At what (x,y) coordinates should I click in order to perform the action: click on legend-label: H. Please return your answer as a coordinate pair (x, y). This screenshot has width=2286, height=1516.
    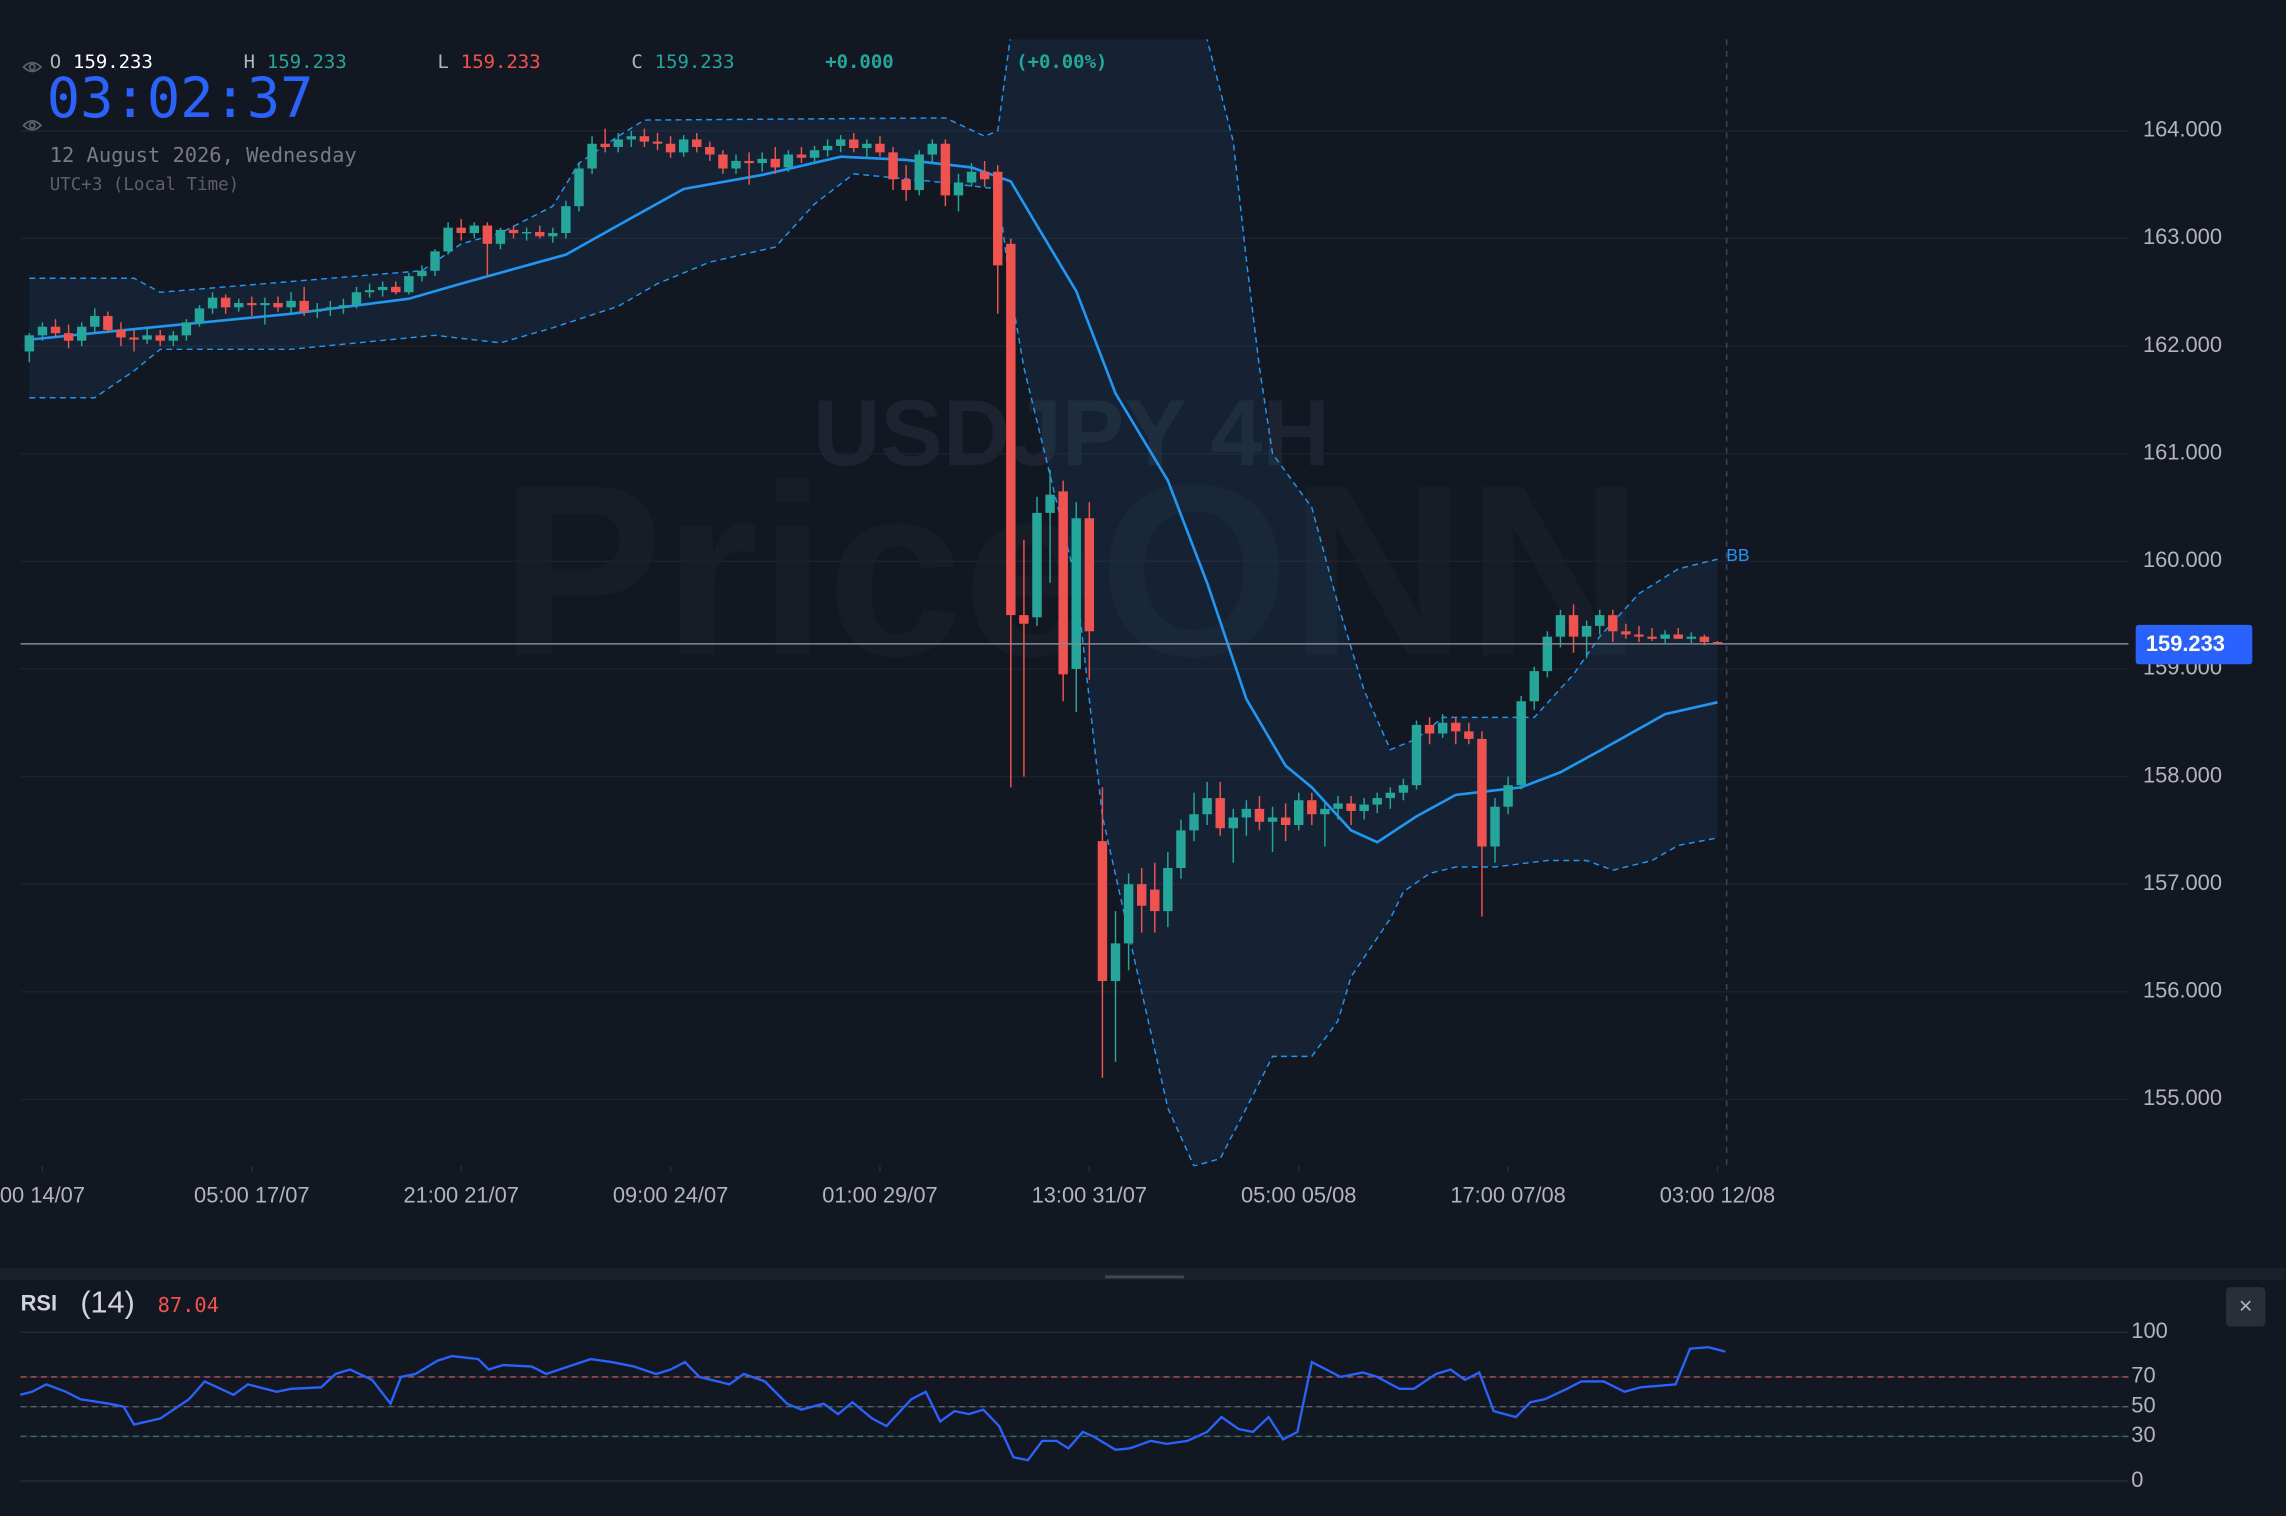
    Looking at the image, I should click on (249, 62).